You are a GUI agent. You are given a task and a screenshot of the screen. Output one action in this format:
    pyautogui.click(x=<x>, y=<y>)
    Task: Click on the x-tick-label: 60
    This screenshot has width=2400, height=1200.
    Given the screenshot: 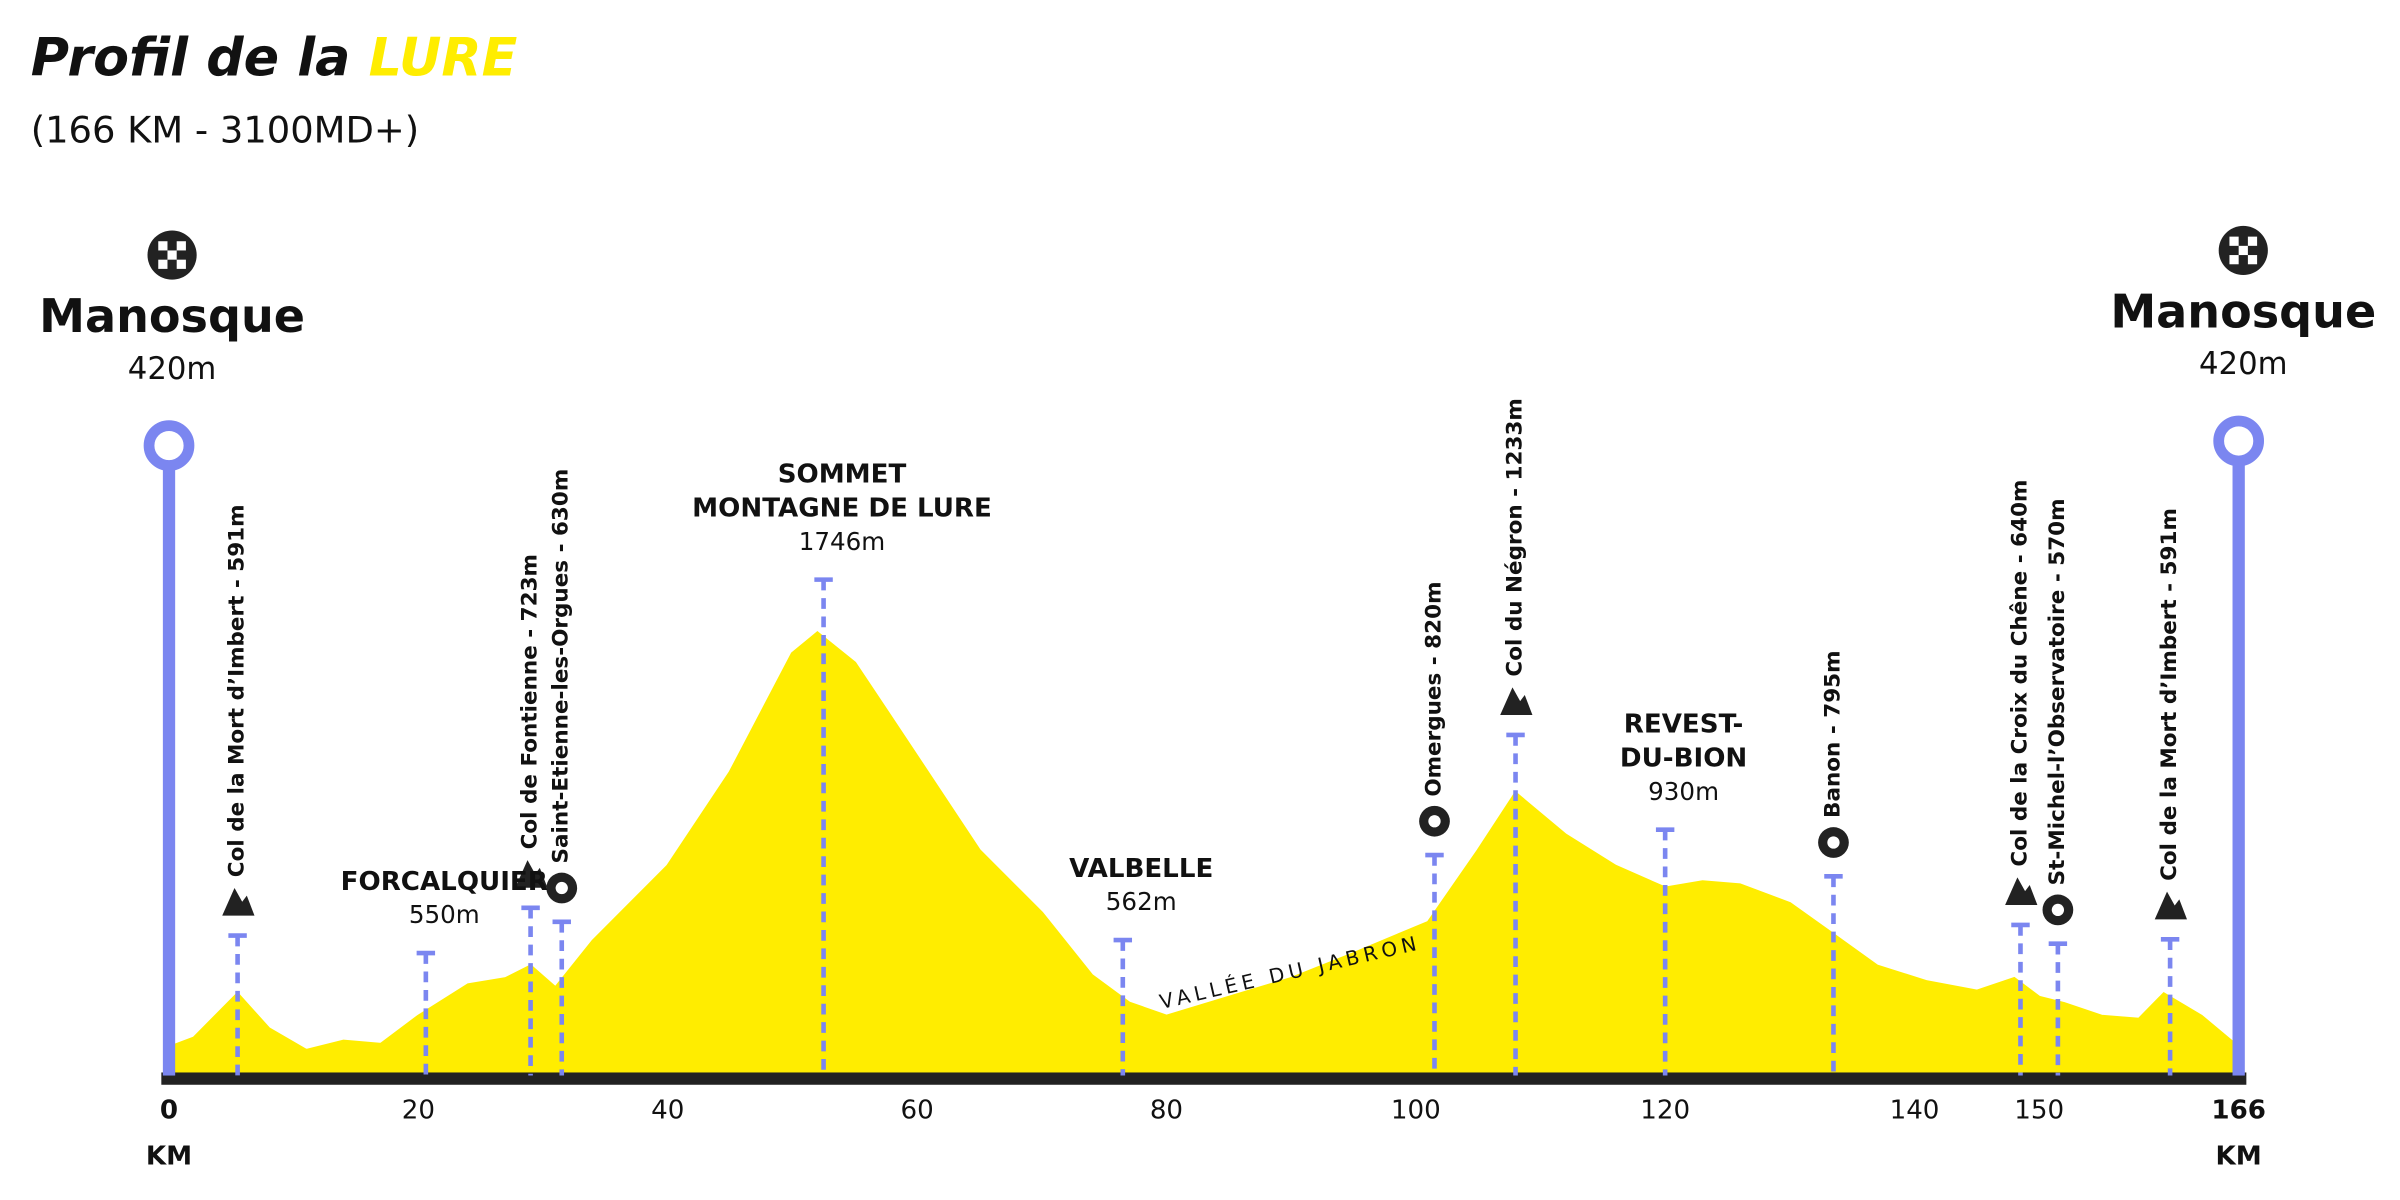 What is the action you would take?
    pyautogui.click(x=916, y=1110)
    